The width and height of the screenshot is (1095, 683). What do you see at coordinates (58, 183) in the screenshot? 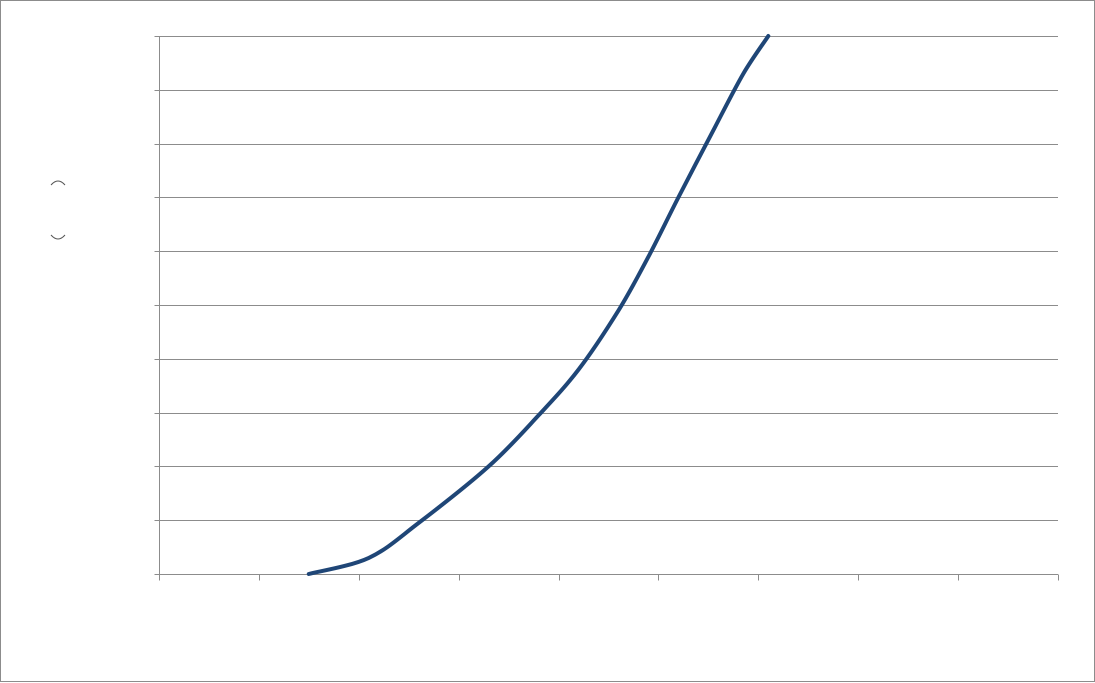
I see `y-axis-label-open-paren` at bounding box center [58, 183].